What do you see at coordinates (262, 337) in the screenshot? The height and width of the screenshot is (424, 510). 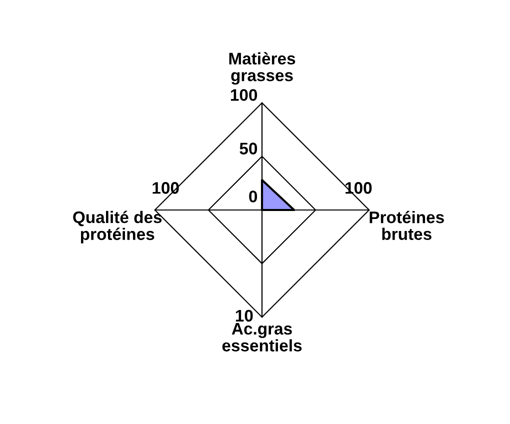 I see `spoke-label: Ac.gras essentiels` at bounding box center [262, 337].